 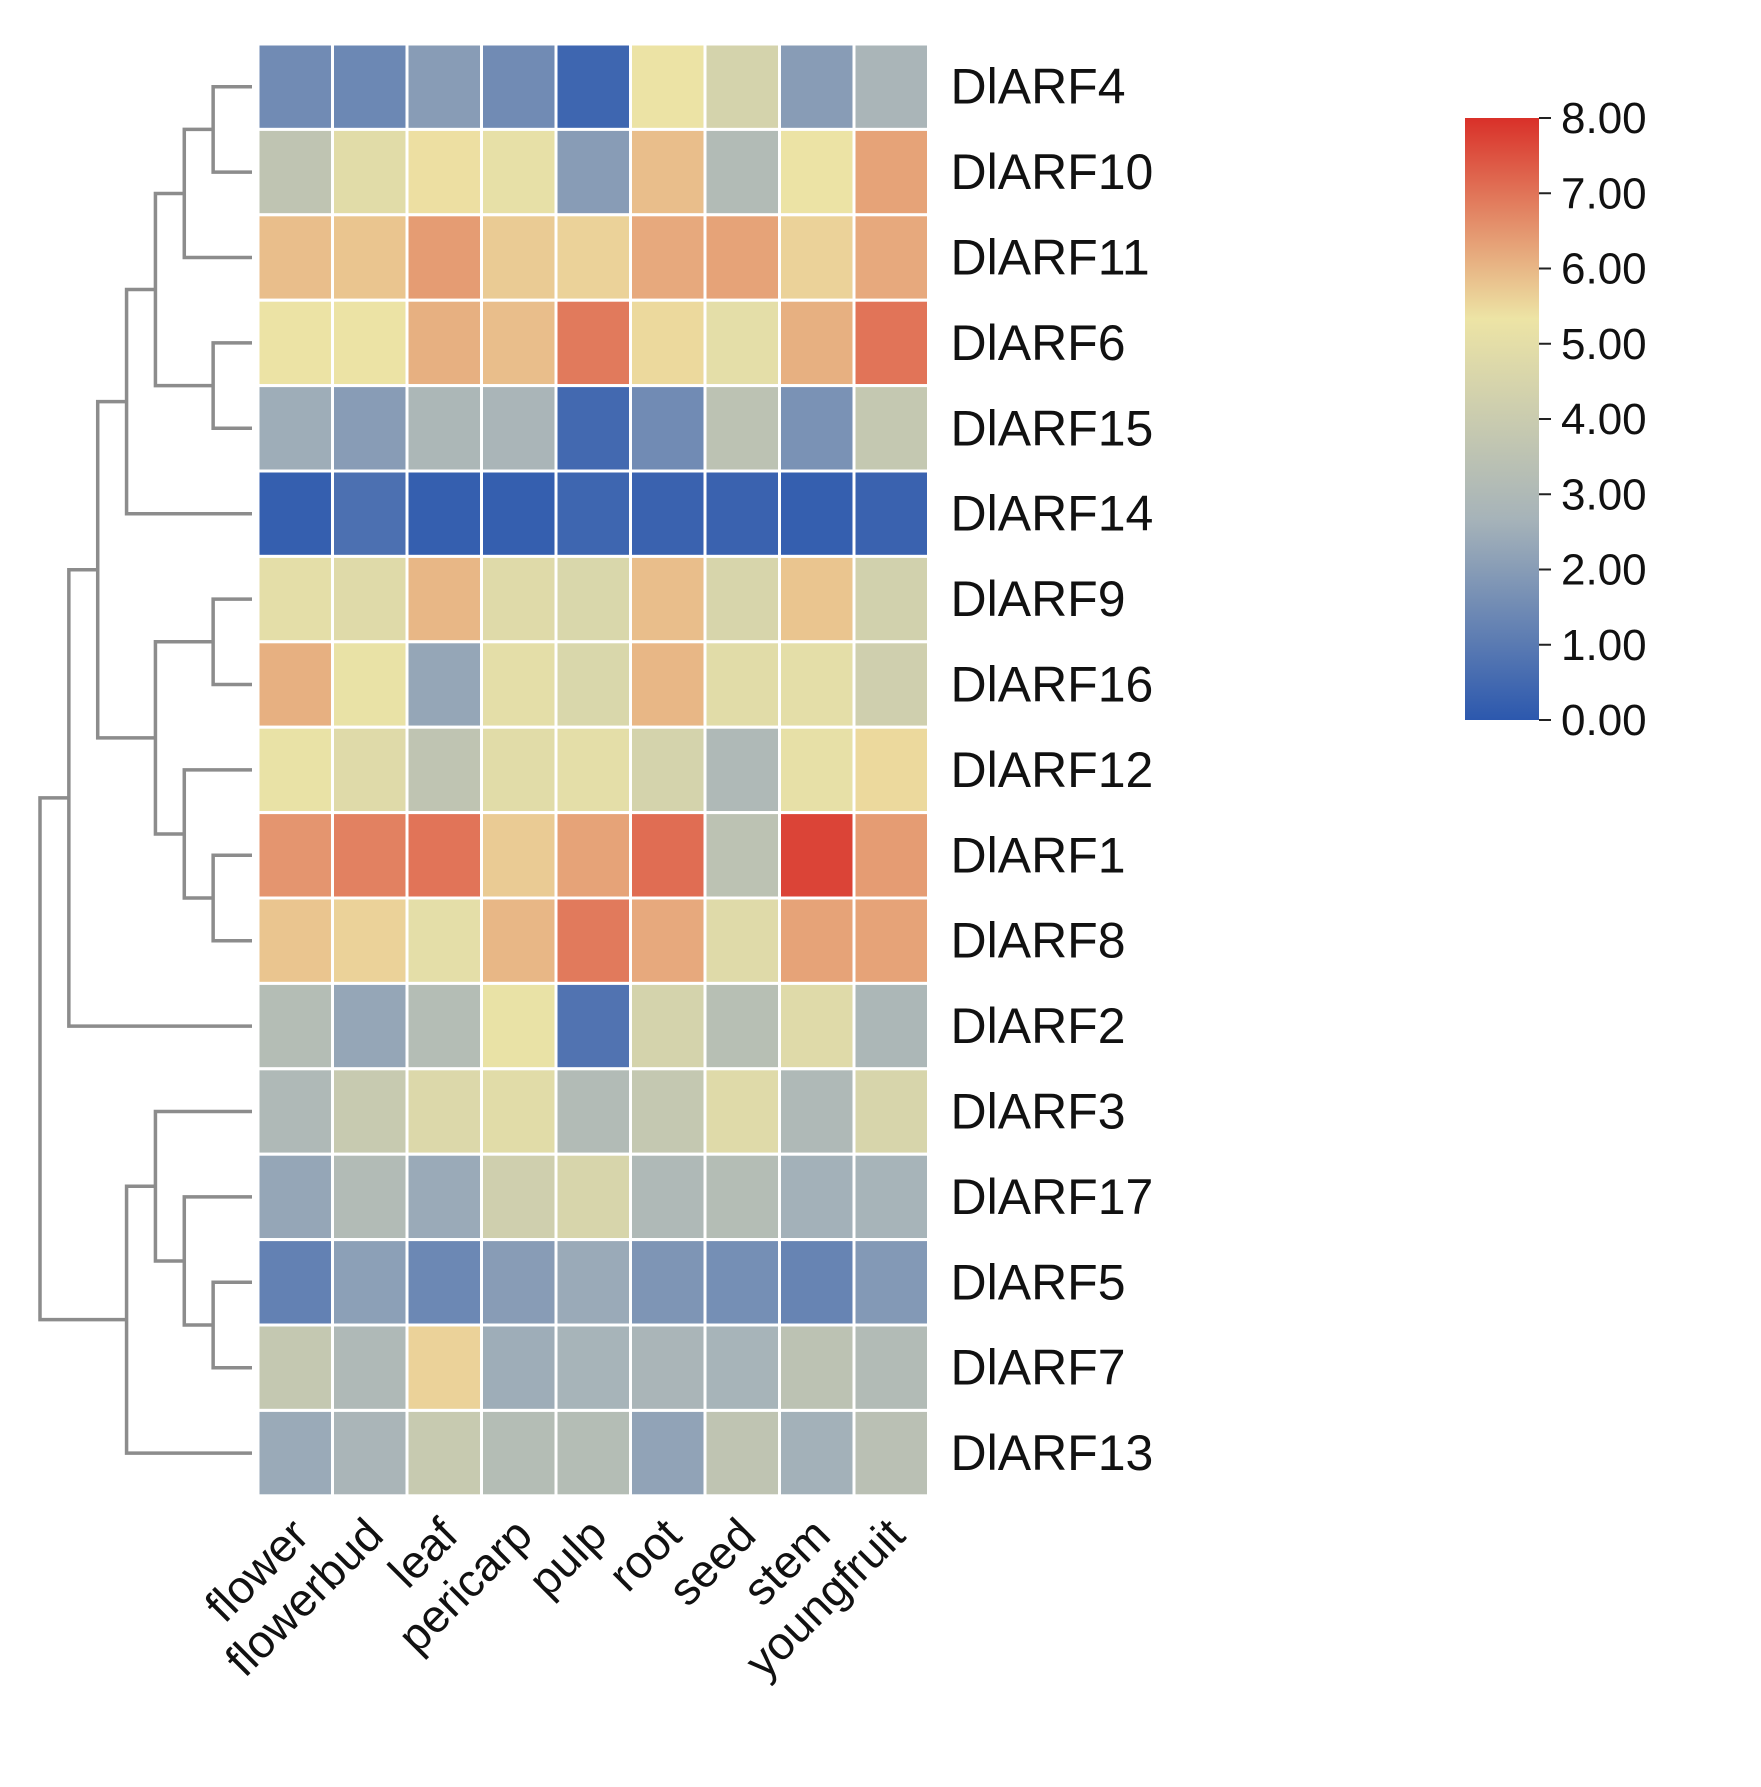 What do you see at coordinates (1604, 720) in the screenshot?
I see `legend-tick-label: 0.00` at bounding box center [1604, 720].